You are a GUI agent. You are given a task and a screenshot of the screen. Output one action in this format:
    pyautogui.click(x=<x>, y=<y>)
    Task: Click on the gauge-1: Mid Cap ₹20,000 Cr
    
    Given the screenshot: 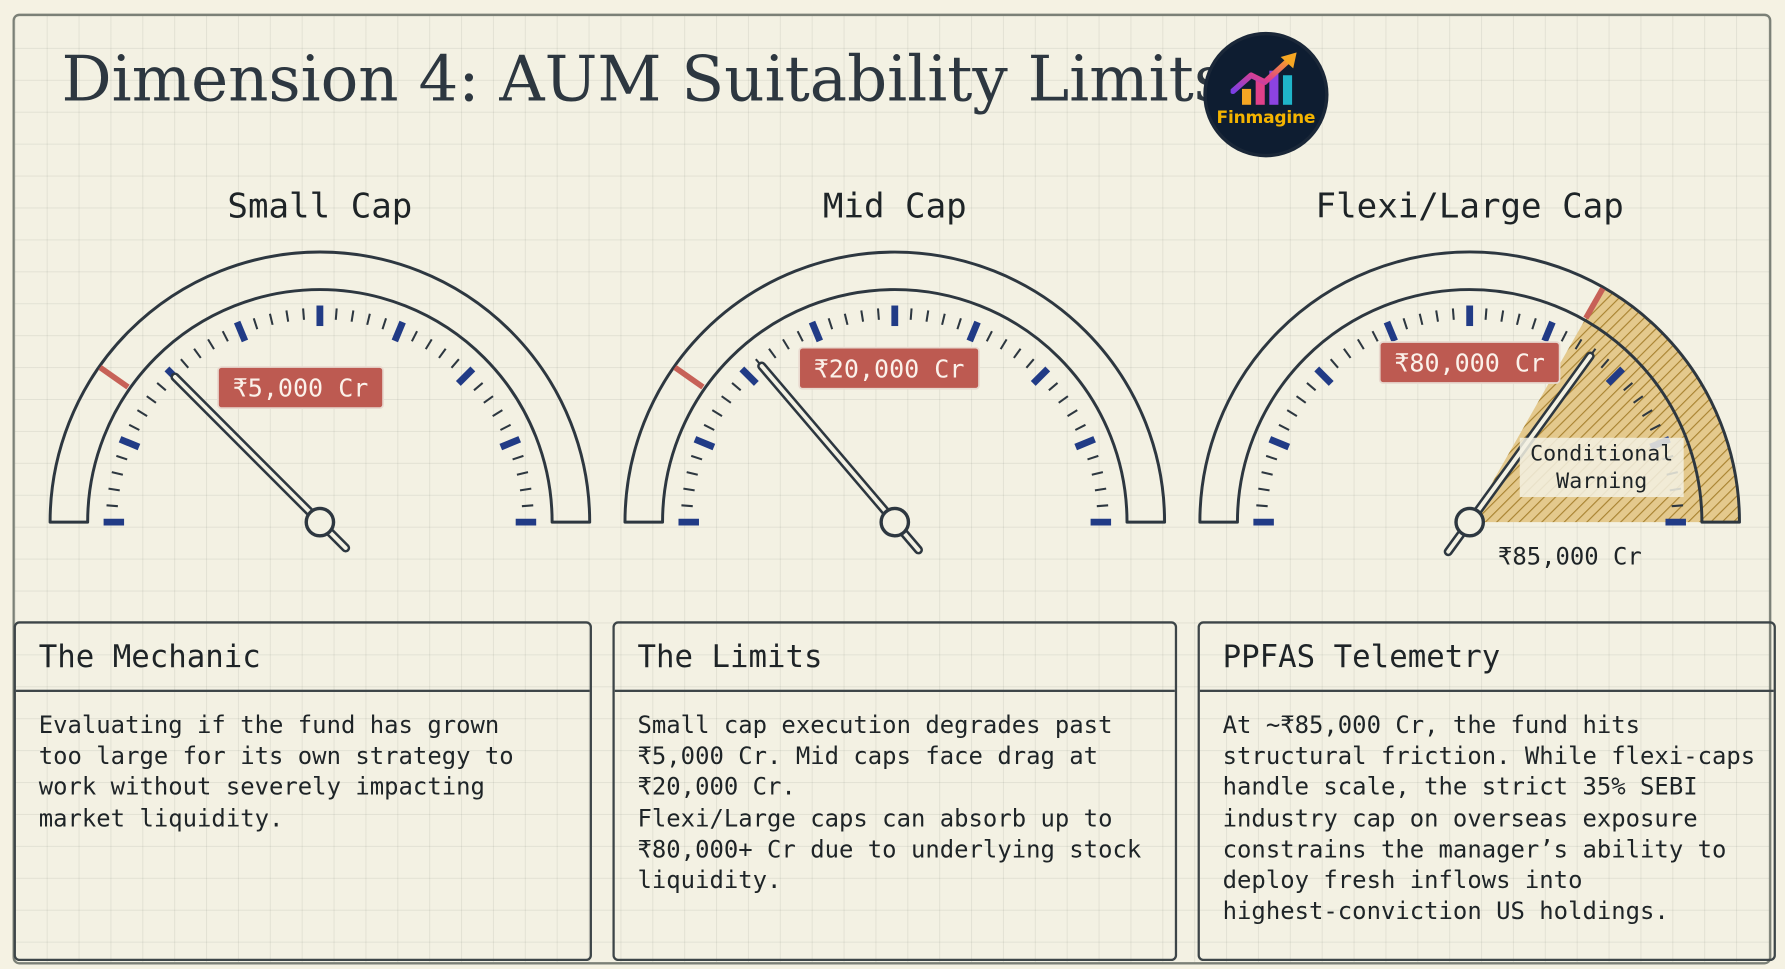 What is the action you would take?
    pyautogui.click(x=895, y=371)
    